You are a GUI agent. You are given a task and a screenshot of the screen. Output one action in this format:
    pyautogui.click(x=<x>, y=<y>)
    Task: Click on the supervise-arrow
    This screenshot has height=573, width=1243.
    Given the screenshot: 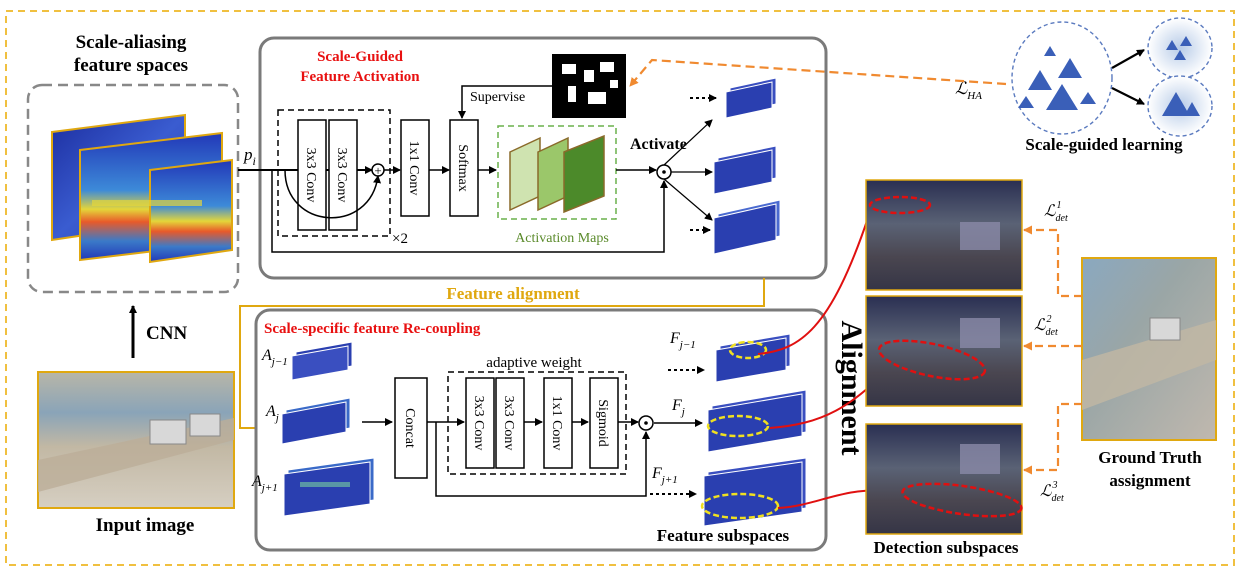 What is the action you would take?
    pyautogui.click(x=505, y=102)
    